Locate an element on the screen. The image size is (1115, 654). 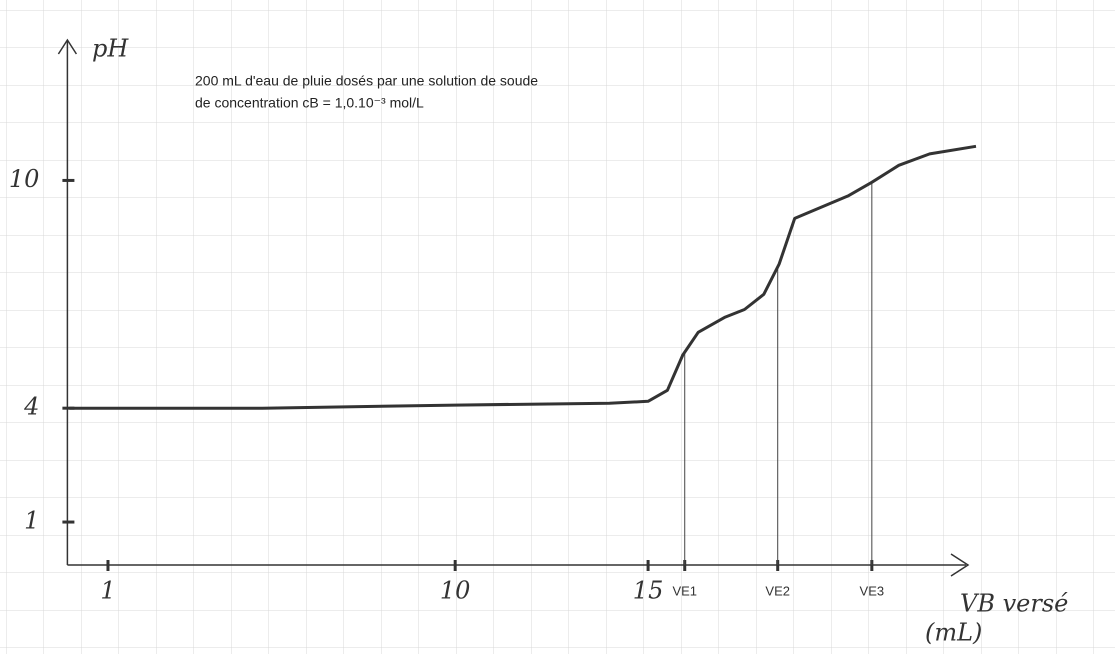
y-tick-label: 10 is located at coordinates (24, 179).